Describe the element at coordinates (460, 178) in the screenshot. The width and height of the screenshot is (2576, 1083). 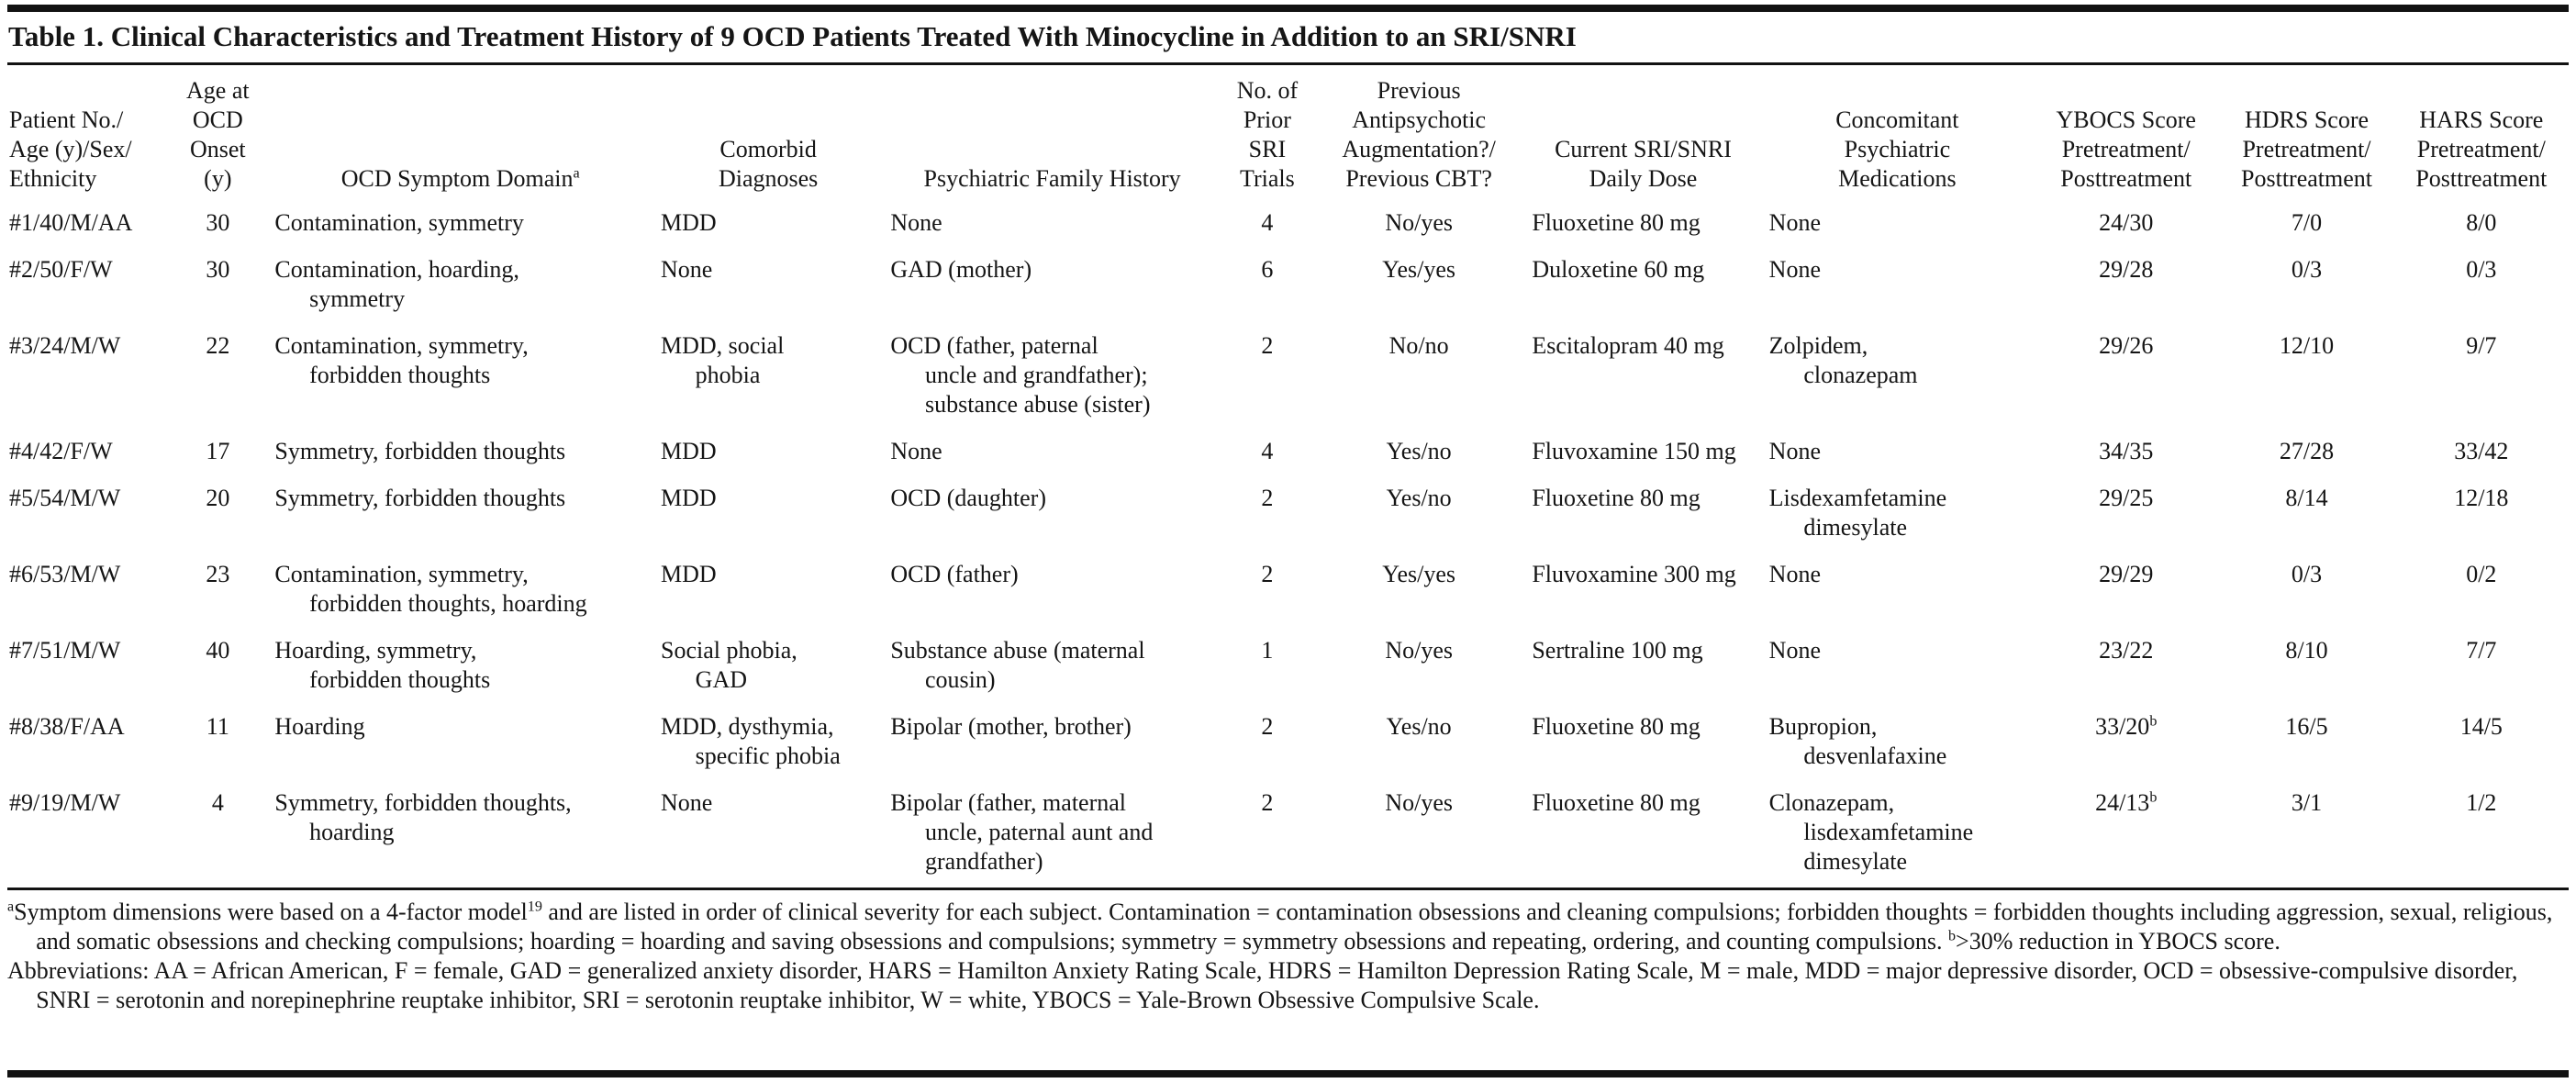
I see `column-header-symptom-domain: OCD Symptom Domaina` at that location.